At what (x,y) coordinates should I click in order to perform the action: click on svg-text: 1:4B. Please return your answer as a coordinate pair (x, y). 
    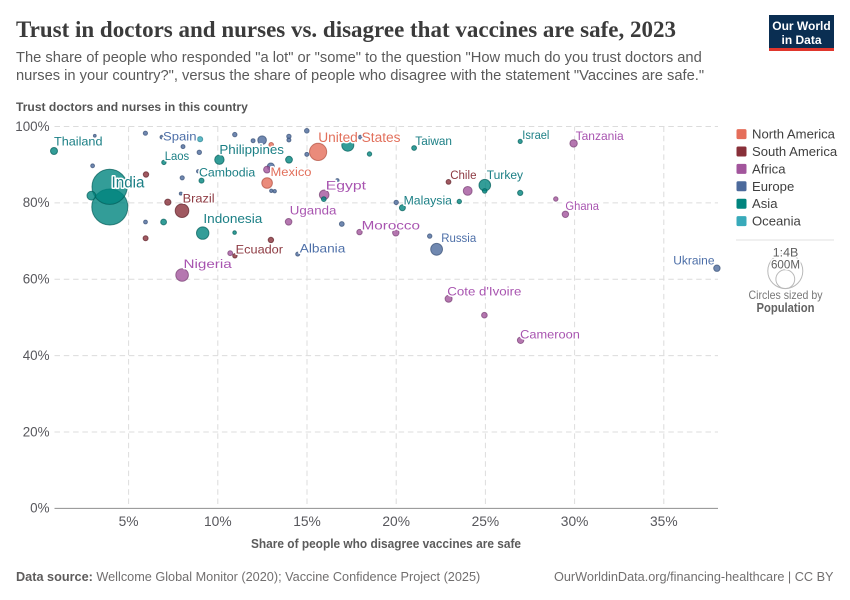
    Looking at the image, I should click on (786, 253).